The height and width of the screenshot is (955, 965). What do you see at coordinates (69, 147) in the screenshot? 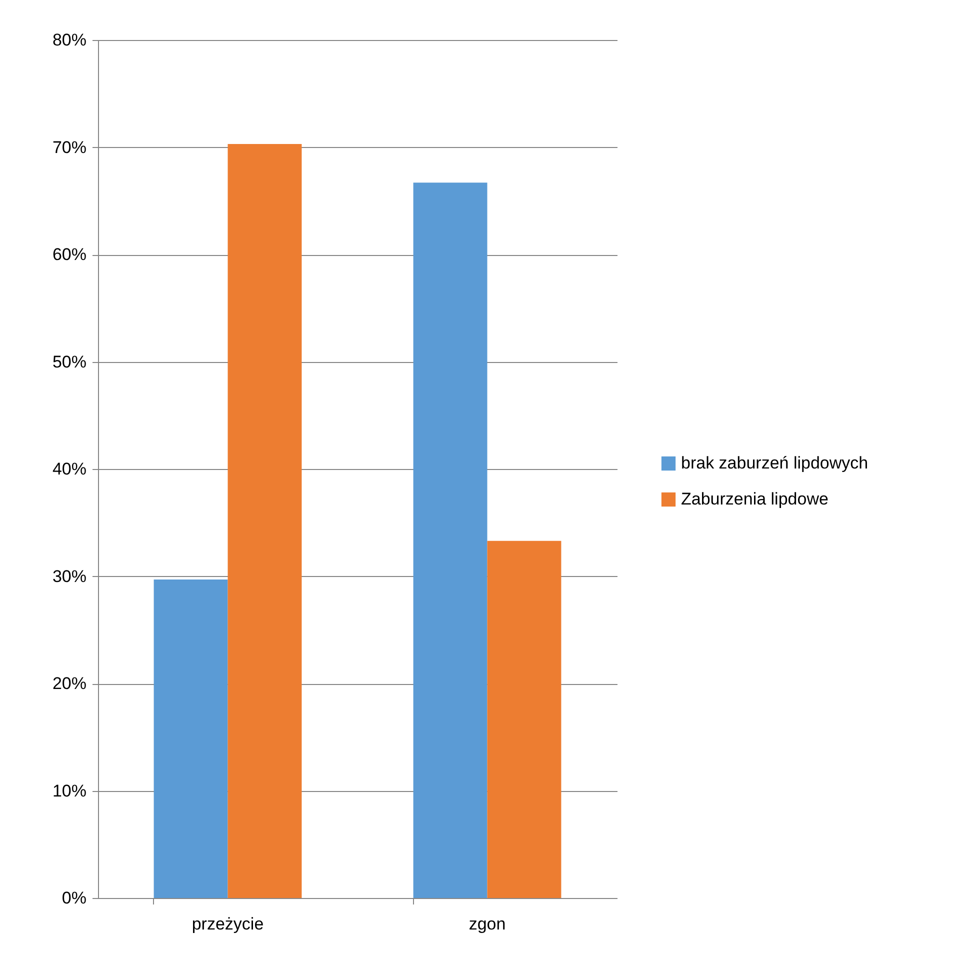
I see `y-tick-label: 70%` at bounding box center [69, 147].